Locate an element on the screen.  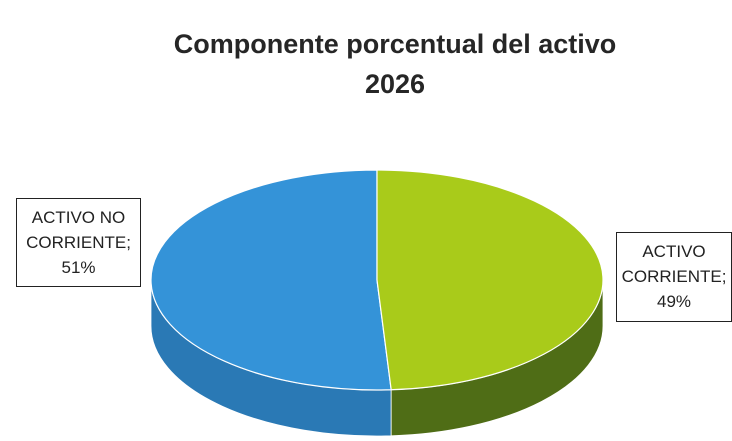
chart-title-line-1: Componente porcentual del activo is located at coordinates (395, 44).